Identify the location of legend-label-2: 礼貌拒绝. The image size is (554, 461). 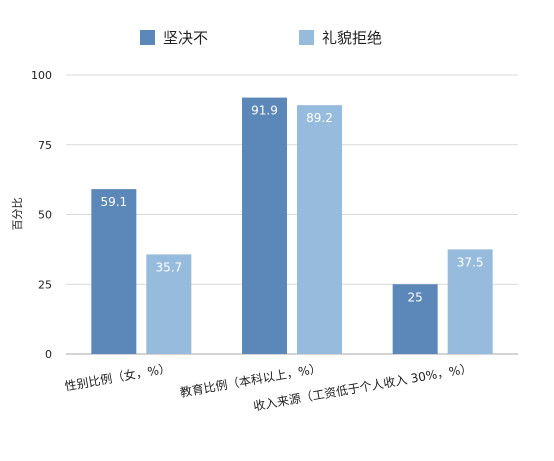
(352, 38).